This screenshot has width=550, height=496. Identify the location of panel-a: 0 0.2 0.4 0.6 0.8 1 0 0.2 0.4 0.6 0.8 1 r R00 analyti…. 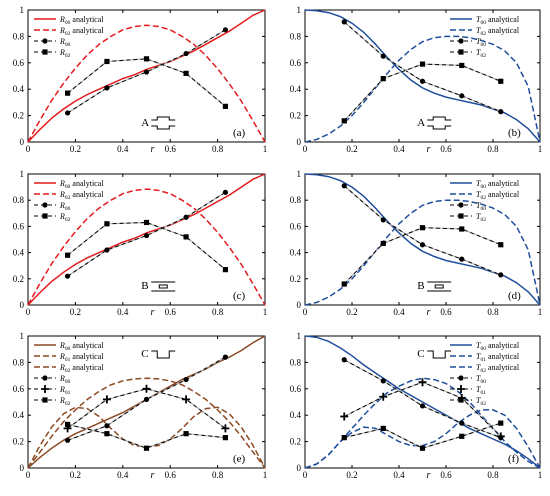
(140, 80).